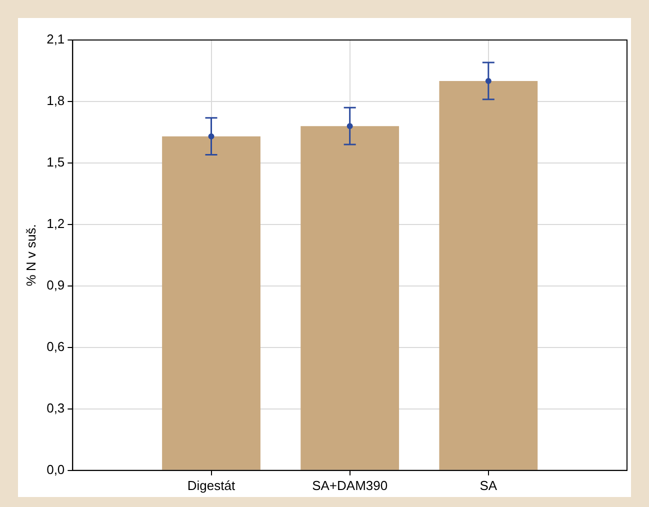 This screenshot has width=649, height=507. Describe the element at coordinates (350, 485) in the screenshot. I see `x-tick-label: SA+DAM390` at that location.